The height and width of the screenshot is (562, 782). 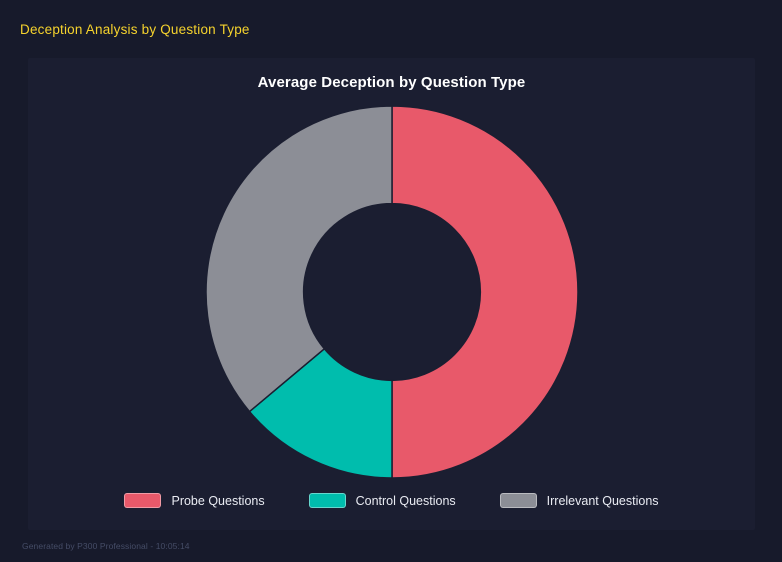 What do you see at coordinates (405, 500) in the screenshot?
I see `legend-label: Control Questions` at bounding box center [405, 500].